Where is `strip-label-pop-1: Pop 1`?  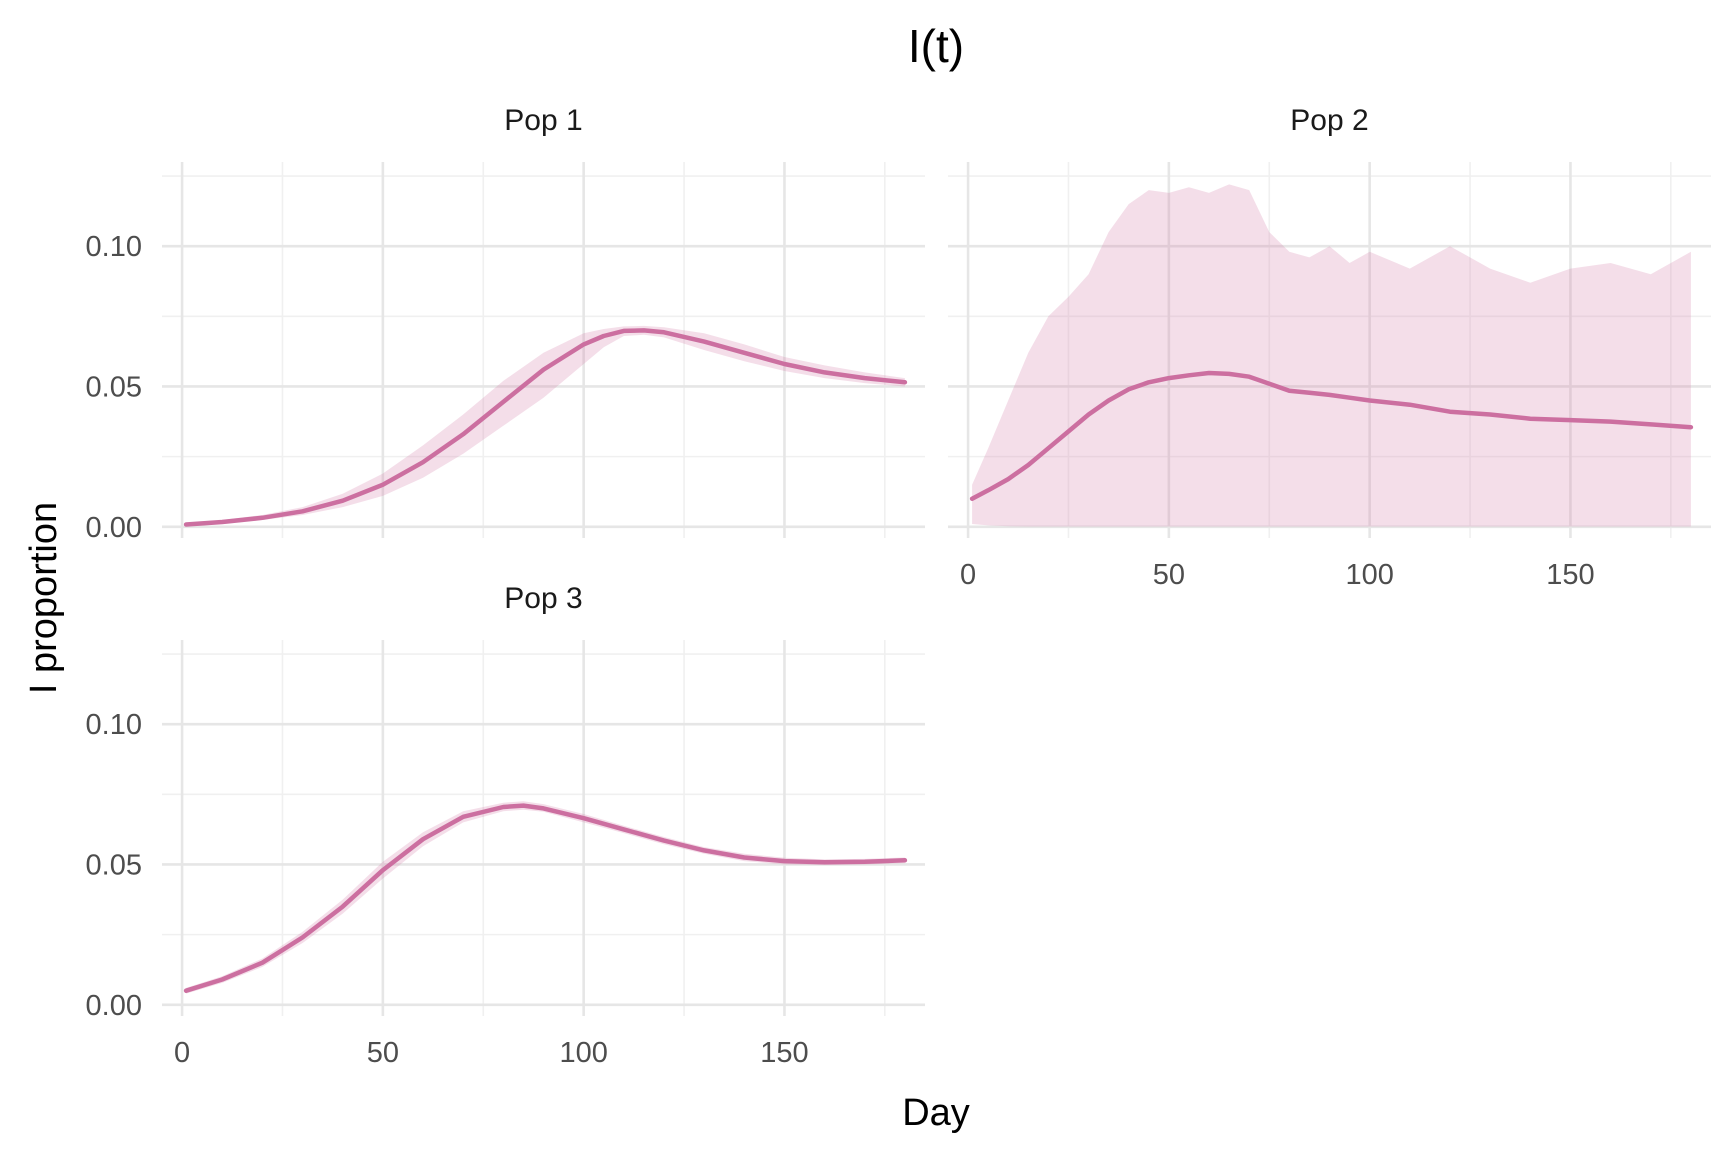 strip-label-pop-1: Pop 1 is located at coordinates (543, 120).